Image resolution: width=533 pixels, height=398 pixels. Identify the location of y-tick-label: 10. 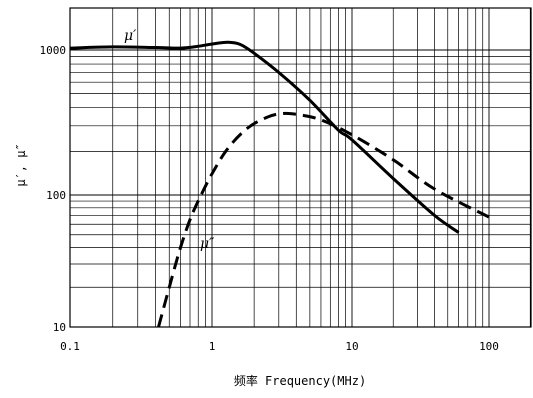
(59, 327).